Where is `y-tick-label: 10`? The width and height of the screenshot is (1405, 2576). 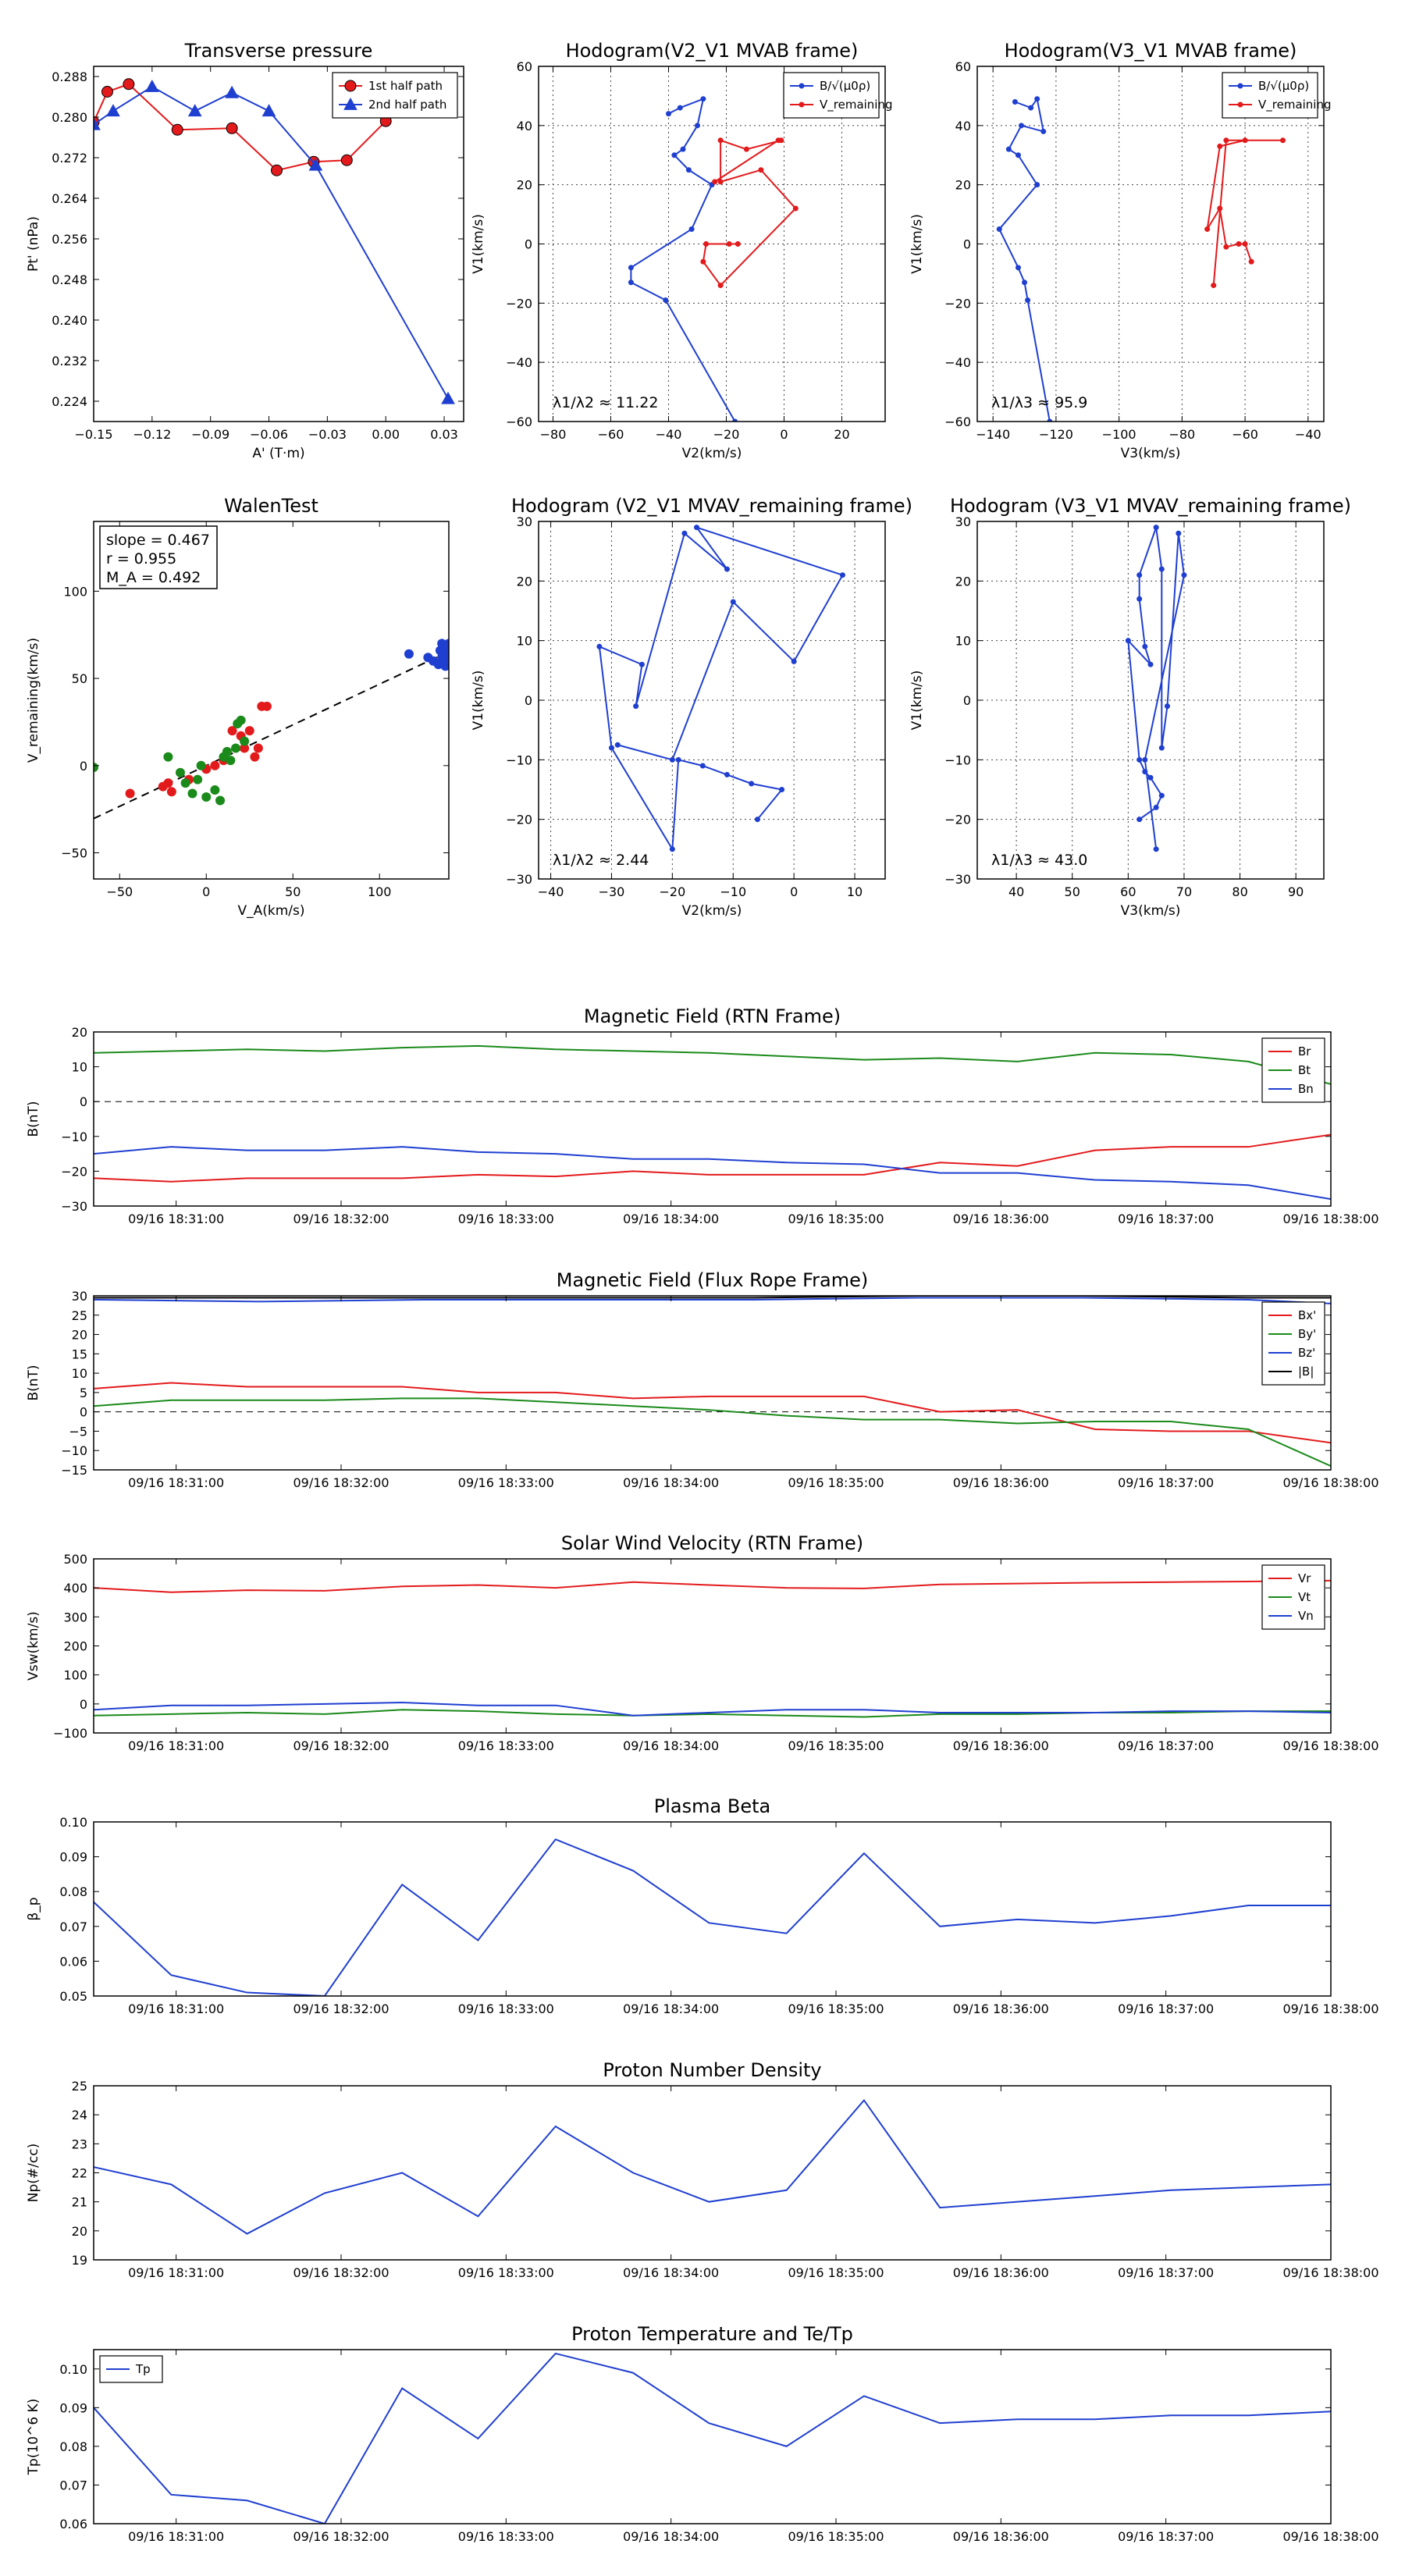
y-tick-label: 10 is located at coordinates (524, 641).